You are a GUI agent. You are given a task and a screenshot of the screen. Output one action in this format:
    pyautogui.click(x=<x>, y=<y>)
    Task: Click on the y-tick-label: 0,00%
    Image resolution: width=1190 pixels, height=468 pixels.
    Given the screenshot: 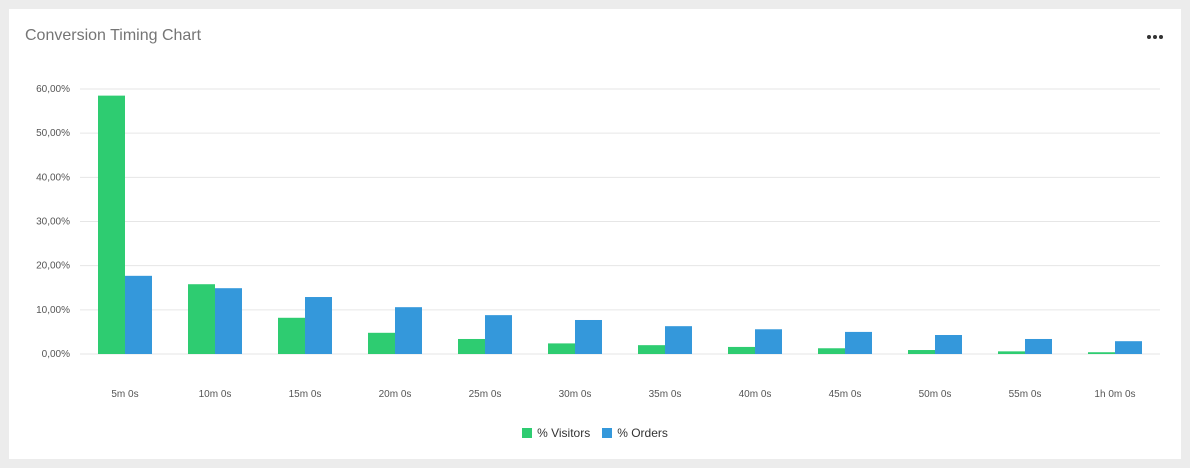 What is the action you would take?
    pyautogui.click(x=56, y=354)
    